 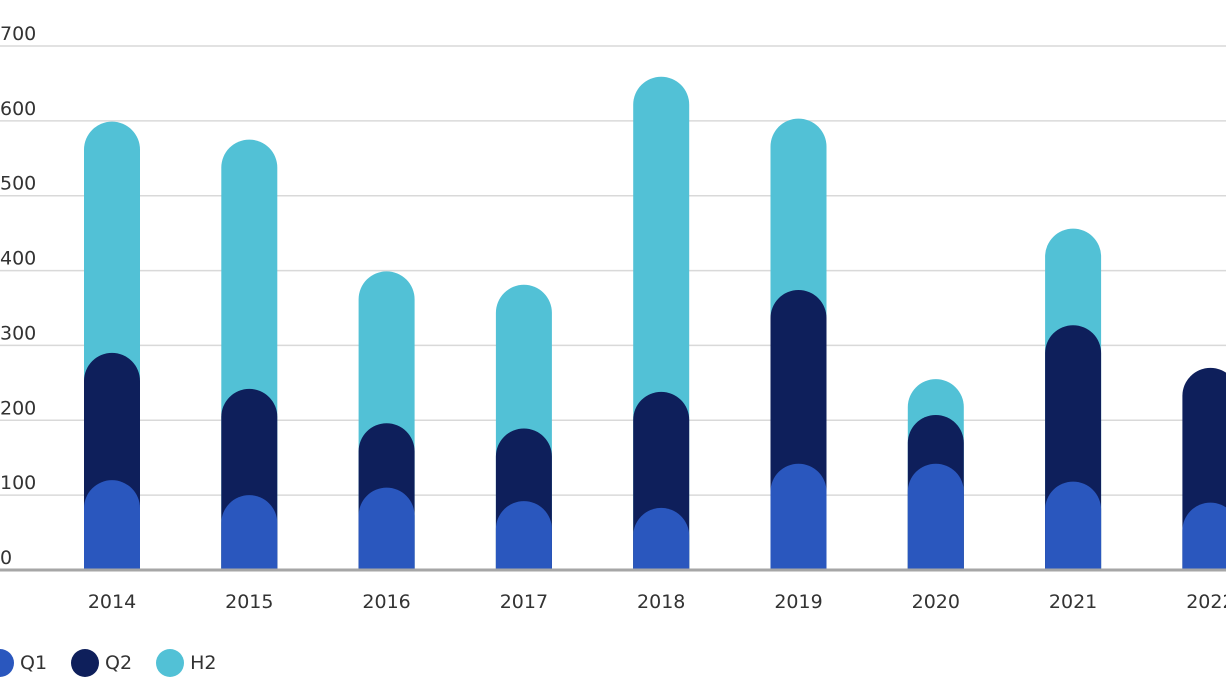 What do you see at coordinates (1206, 602) in the screenshot?
I see `x-tick-label: 2022` at bounding box center [1206, 602].